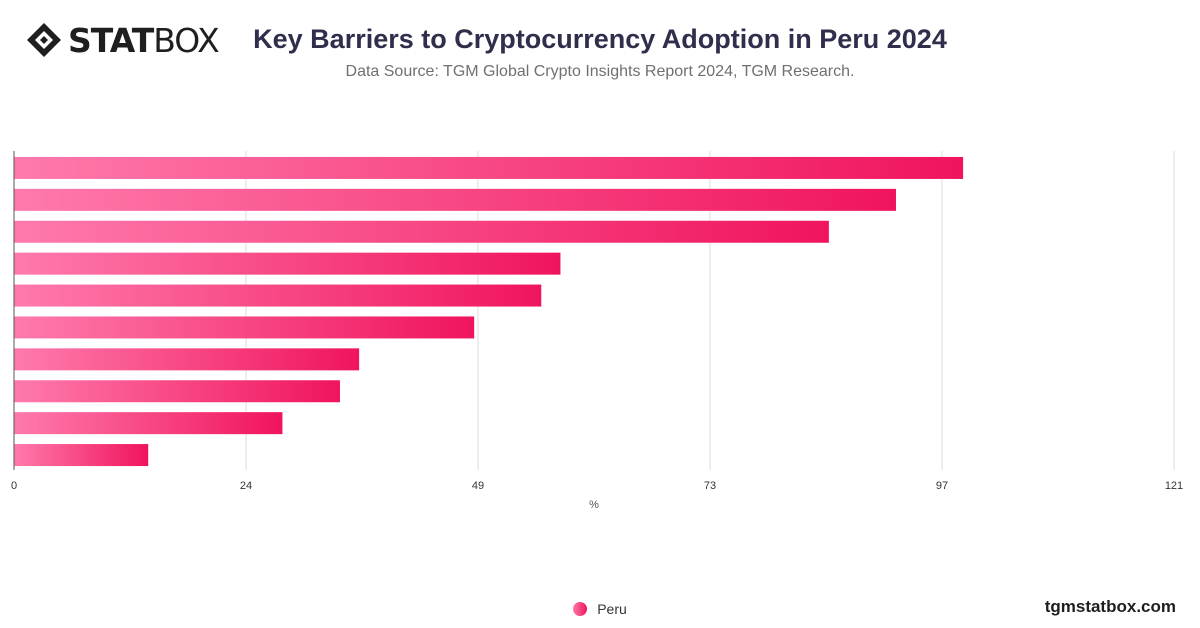  I want to click on footer-url: tgmstatbox.com, so click(1110, 606).